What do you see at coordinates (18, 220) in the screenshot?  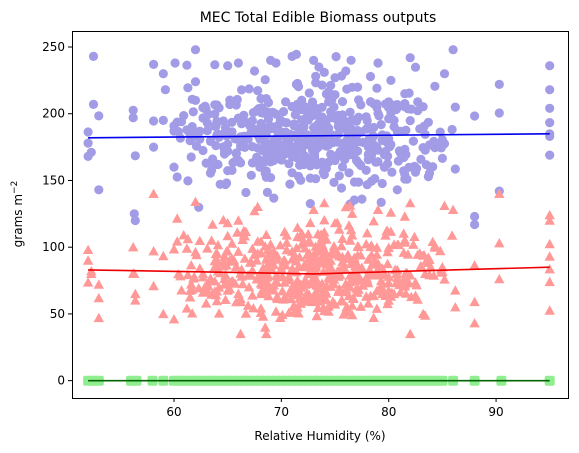 I see `y-axis-label-text: grams m` at bounding box center [18, 220].